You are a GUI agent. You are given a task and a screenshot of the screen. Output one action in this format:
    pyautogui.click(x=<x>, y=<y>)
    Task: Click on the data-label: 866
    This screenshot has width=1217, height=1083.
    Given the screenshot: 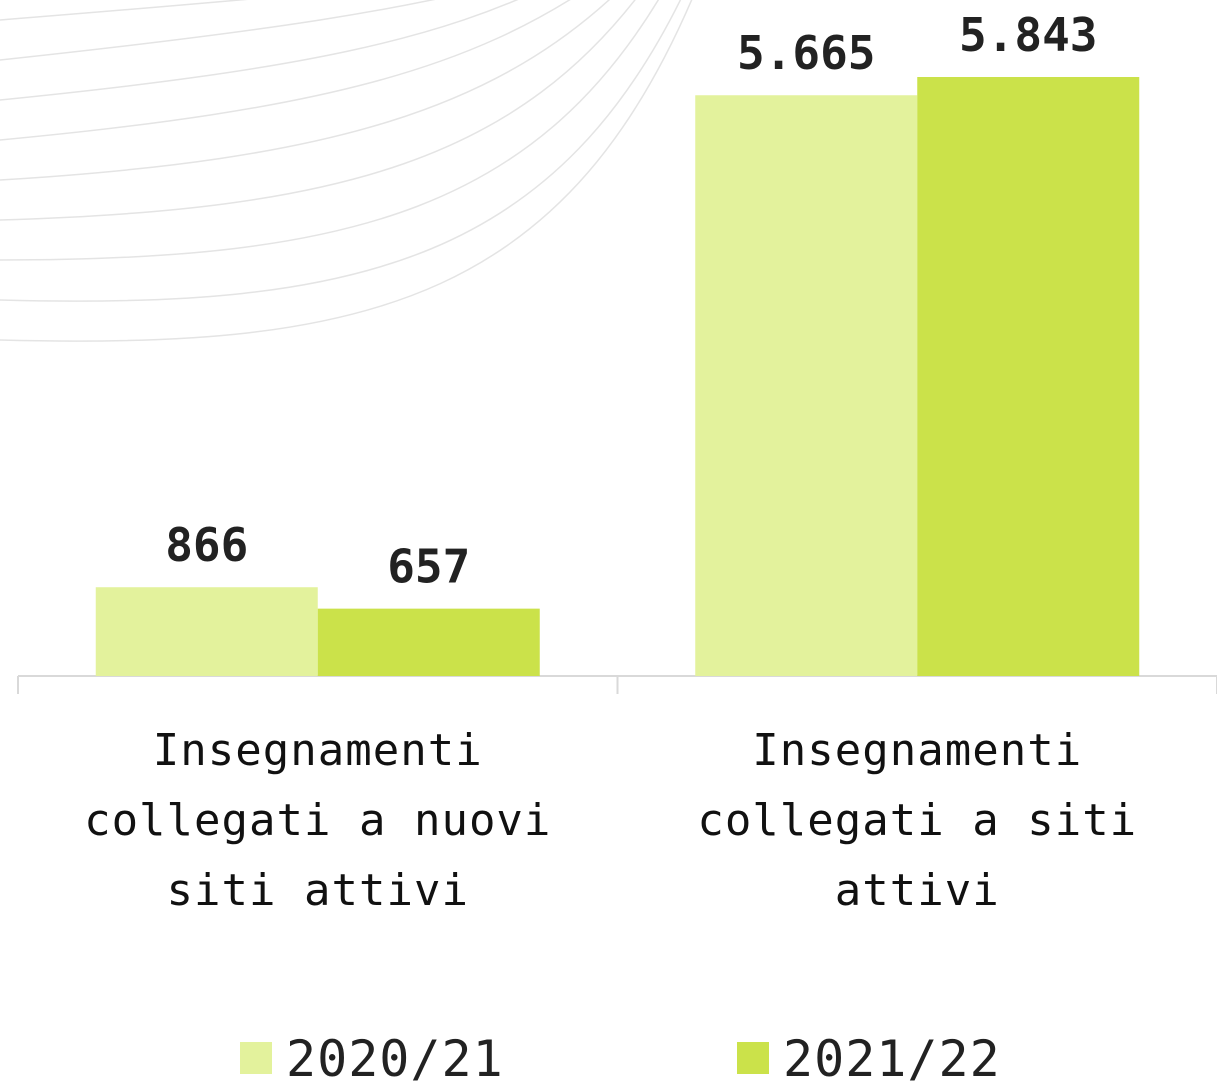 What is the action you would take?
    pyautogui.click(x=206, y=545)
    